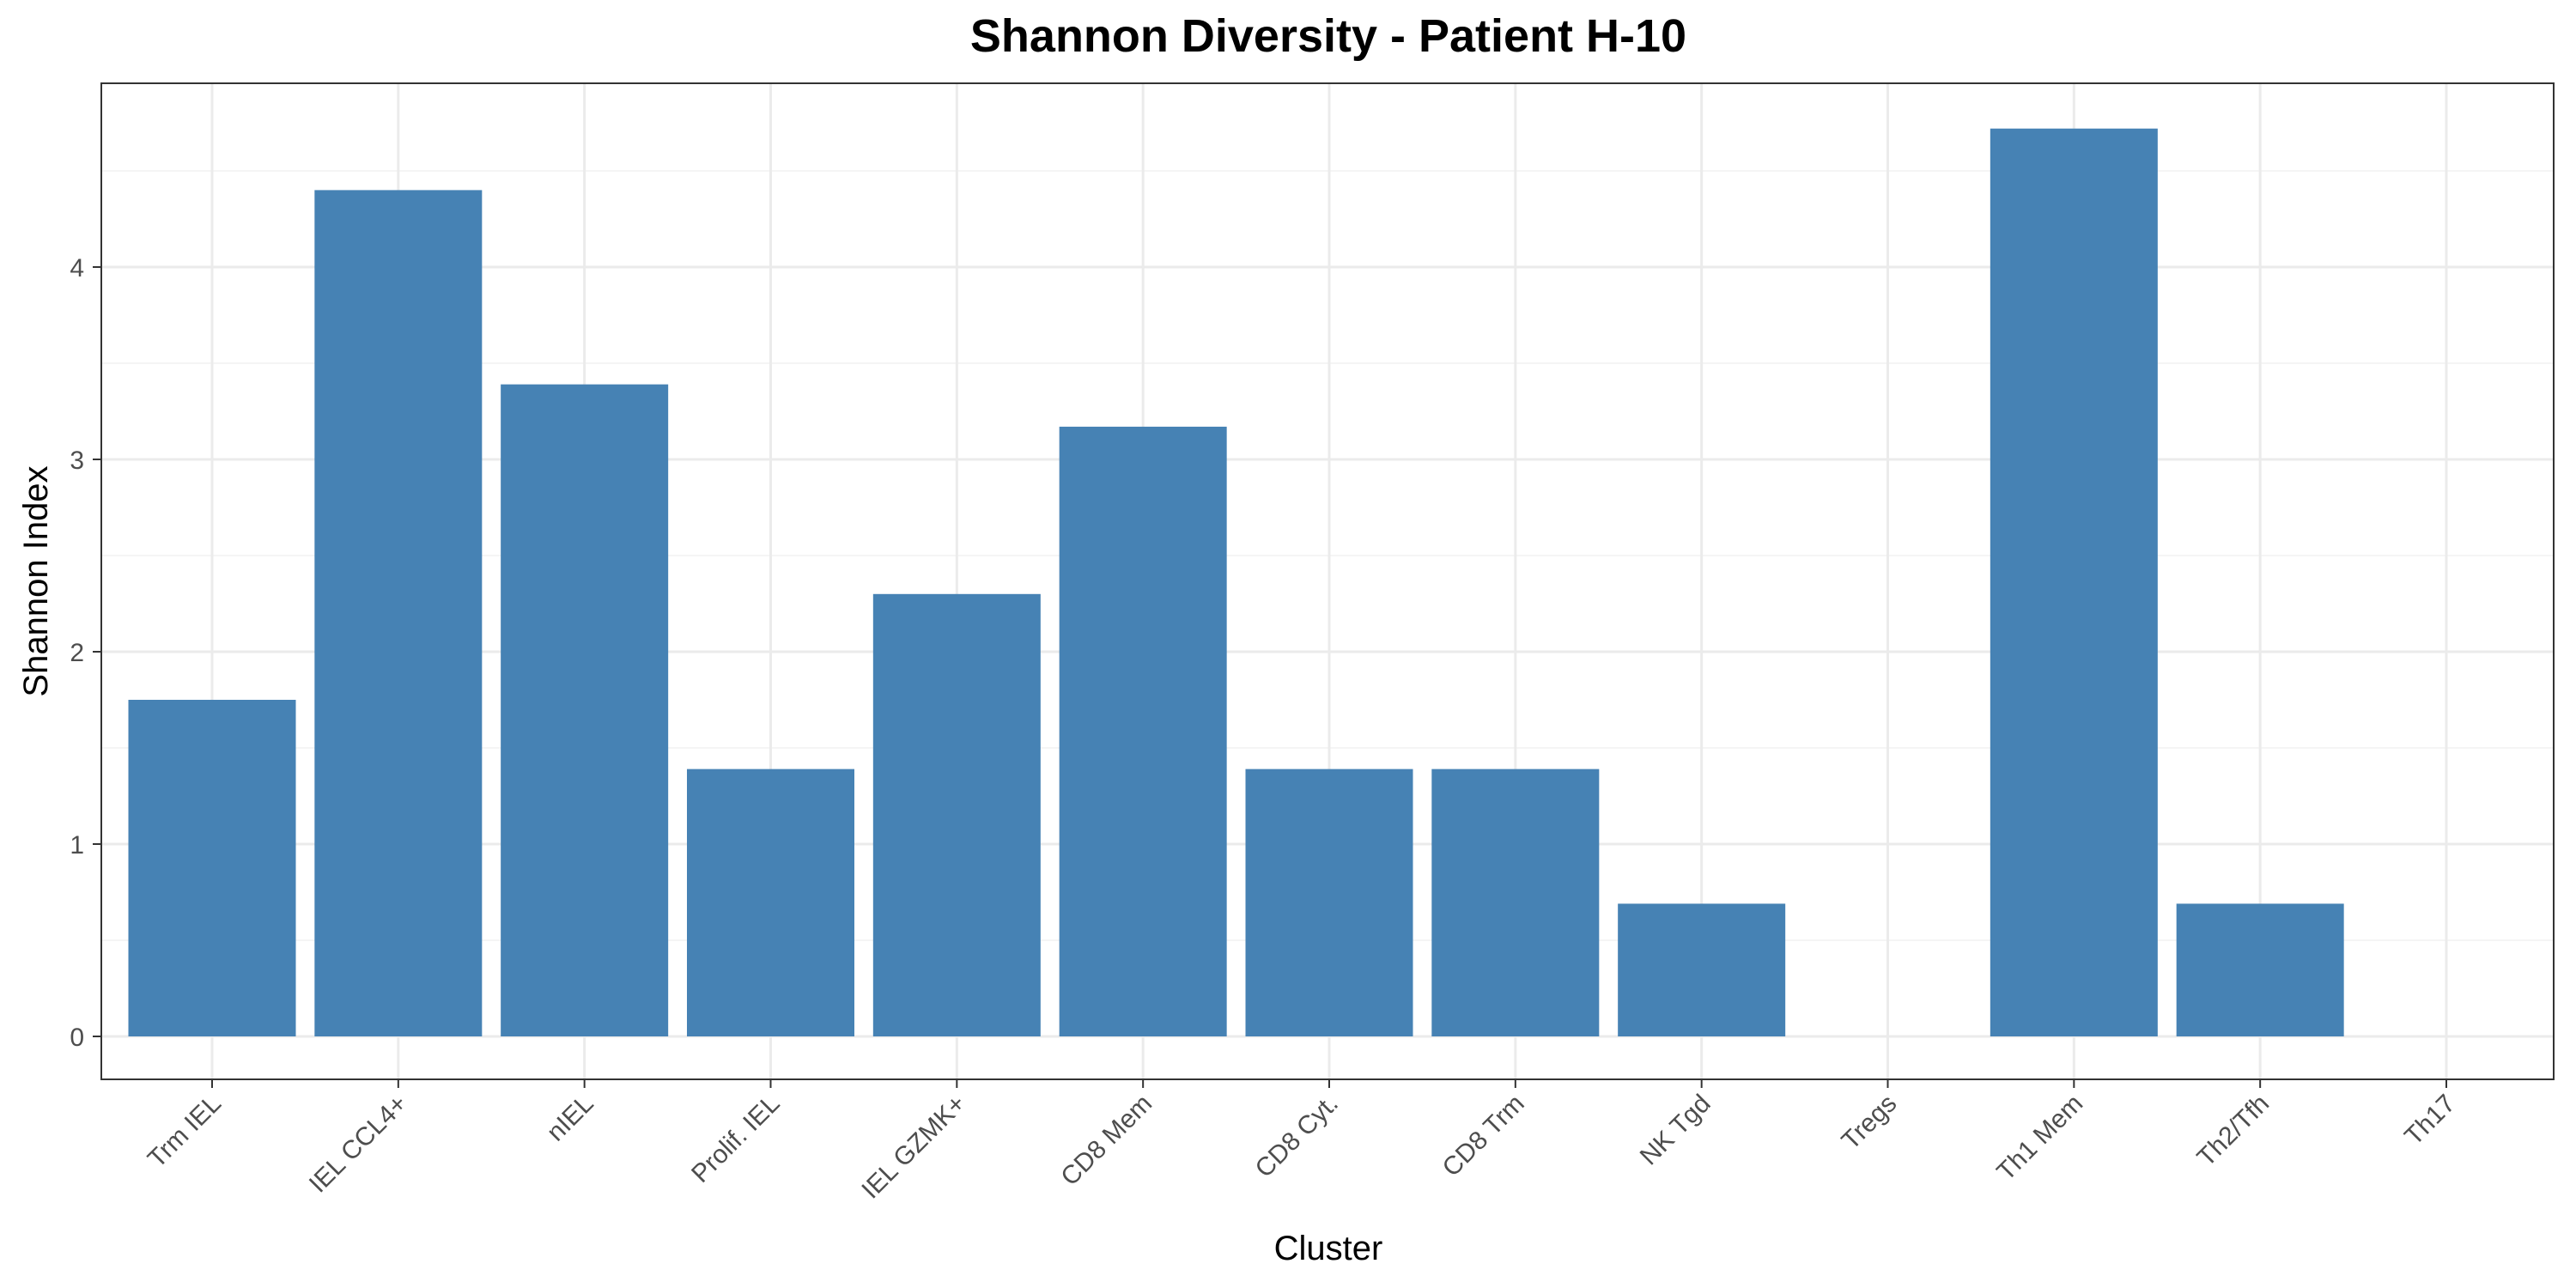 This screenshot has width=2576, height=1288. Describe the element at coordinates (77, 845) in the screenshot. I see `y-tick-label: 1` at that location.